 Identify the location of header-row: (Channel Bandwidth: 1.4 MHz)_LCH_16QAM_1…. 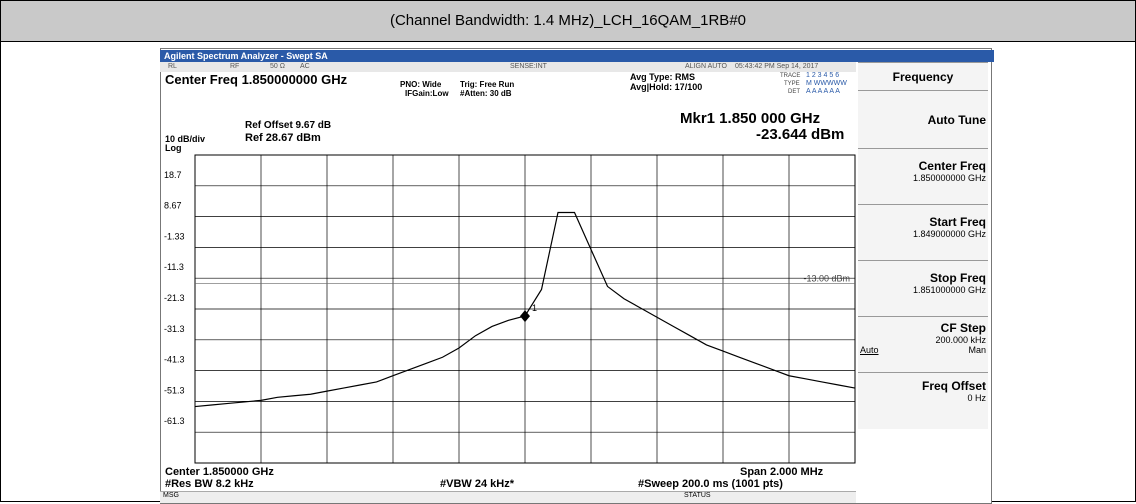
(568, 21).